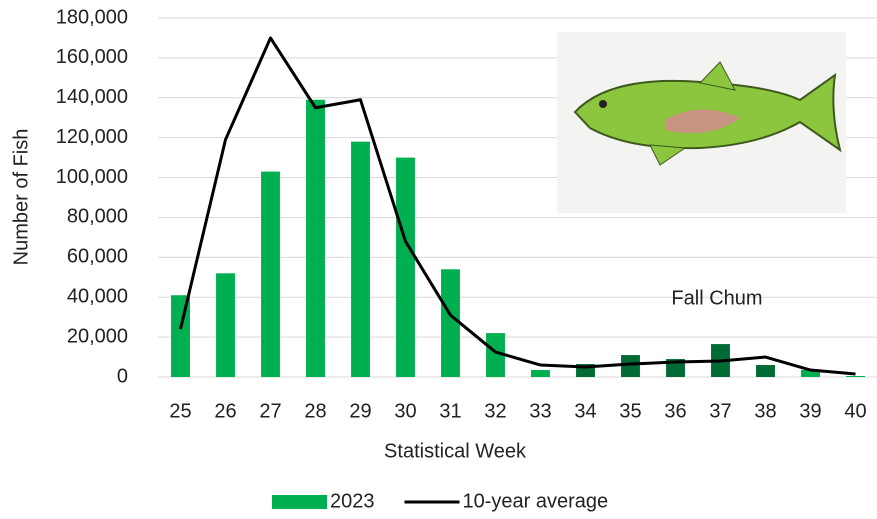 Image resolution: width=877 pixels, height=519 pixels. I want to click on x-tick-label: 27, so click(270, 411).